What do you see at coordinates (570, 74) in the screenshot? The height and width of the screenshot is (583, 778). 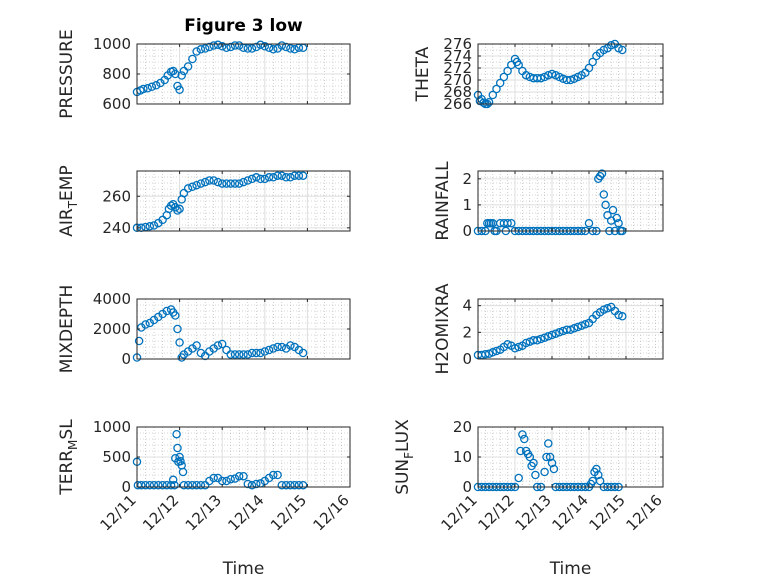 I see `axes-box` at bounding box center [570, 74].